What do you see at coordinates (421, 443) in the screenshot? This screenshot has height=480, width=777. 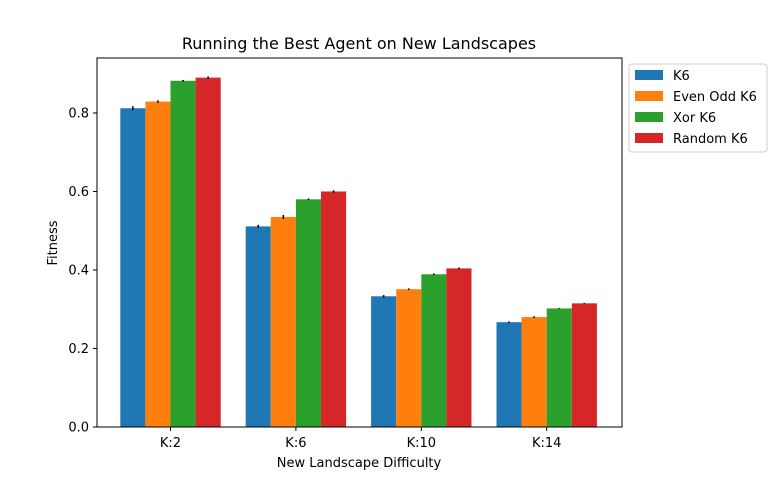 I see `x-tick-label: K:10` at bounding box center [421, 443].